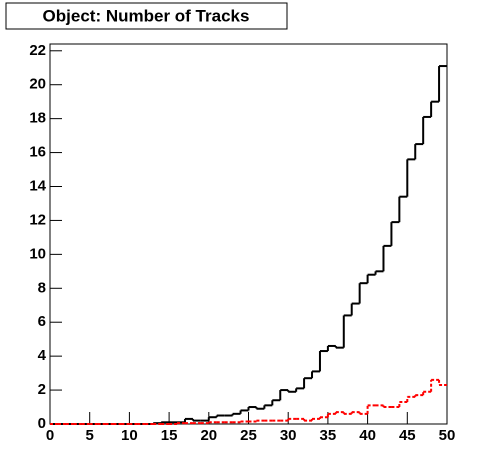 The height and width of the screenshot is (472, 496). I want to click on title-box, so click(146, 16).